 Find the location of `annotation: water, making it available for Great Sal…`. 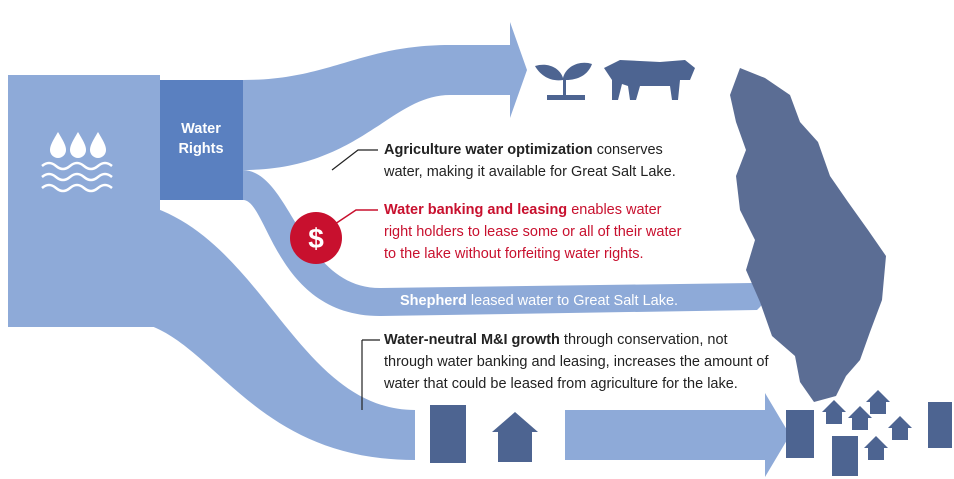

annotation: water, making it available for Great Sal… is located at coordinates (529, 172).